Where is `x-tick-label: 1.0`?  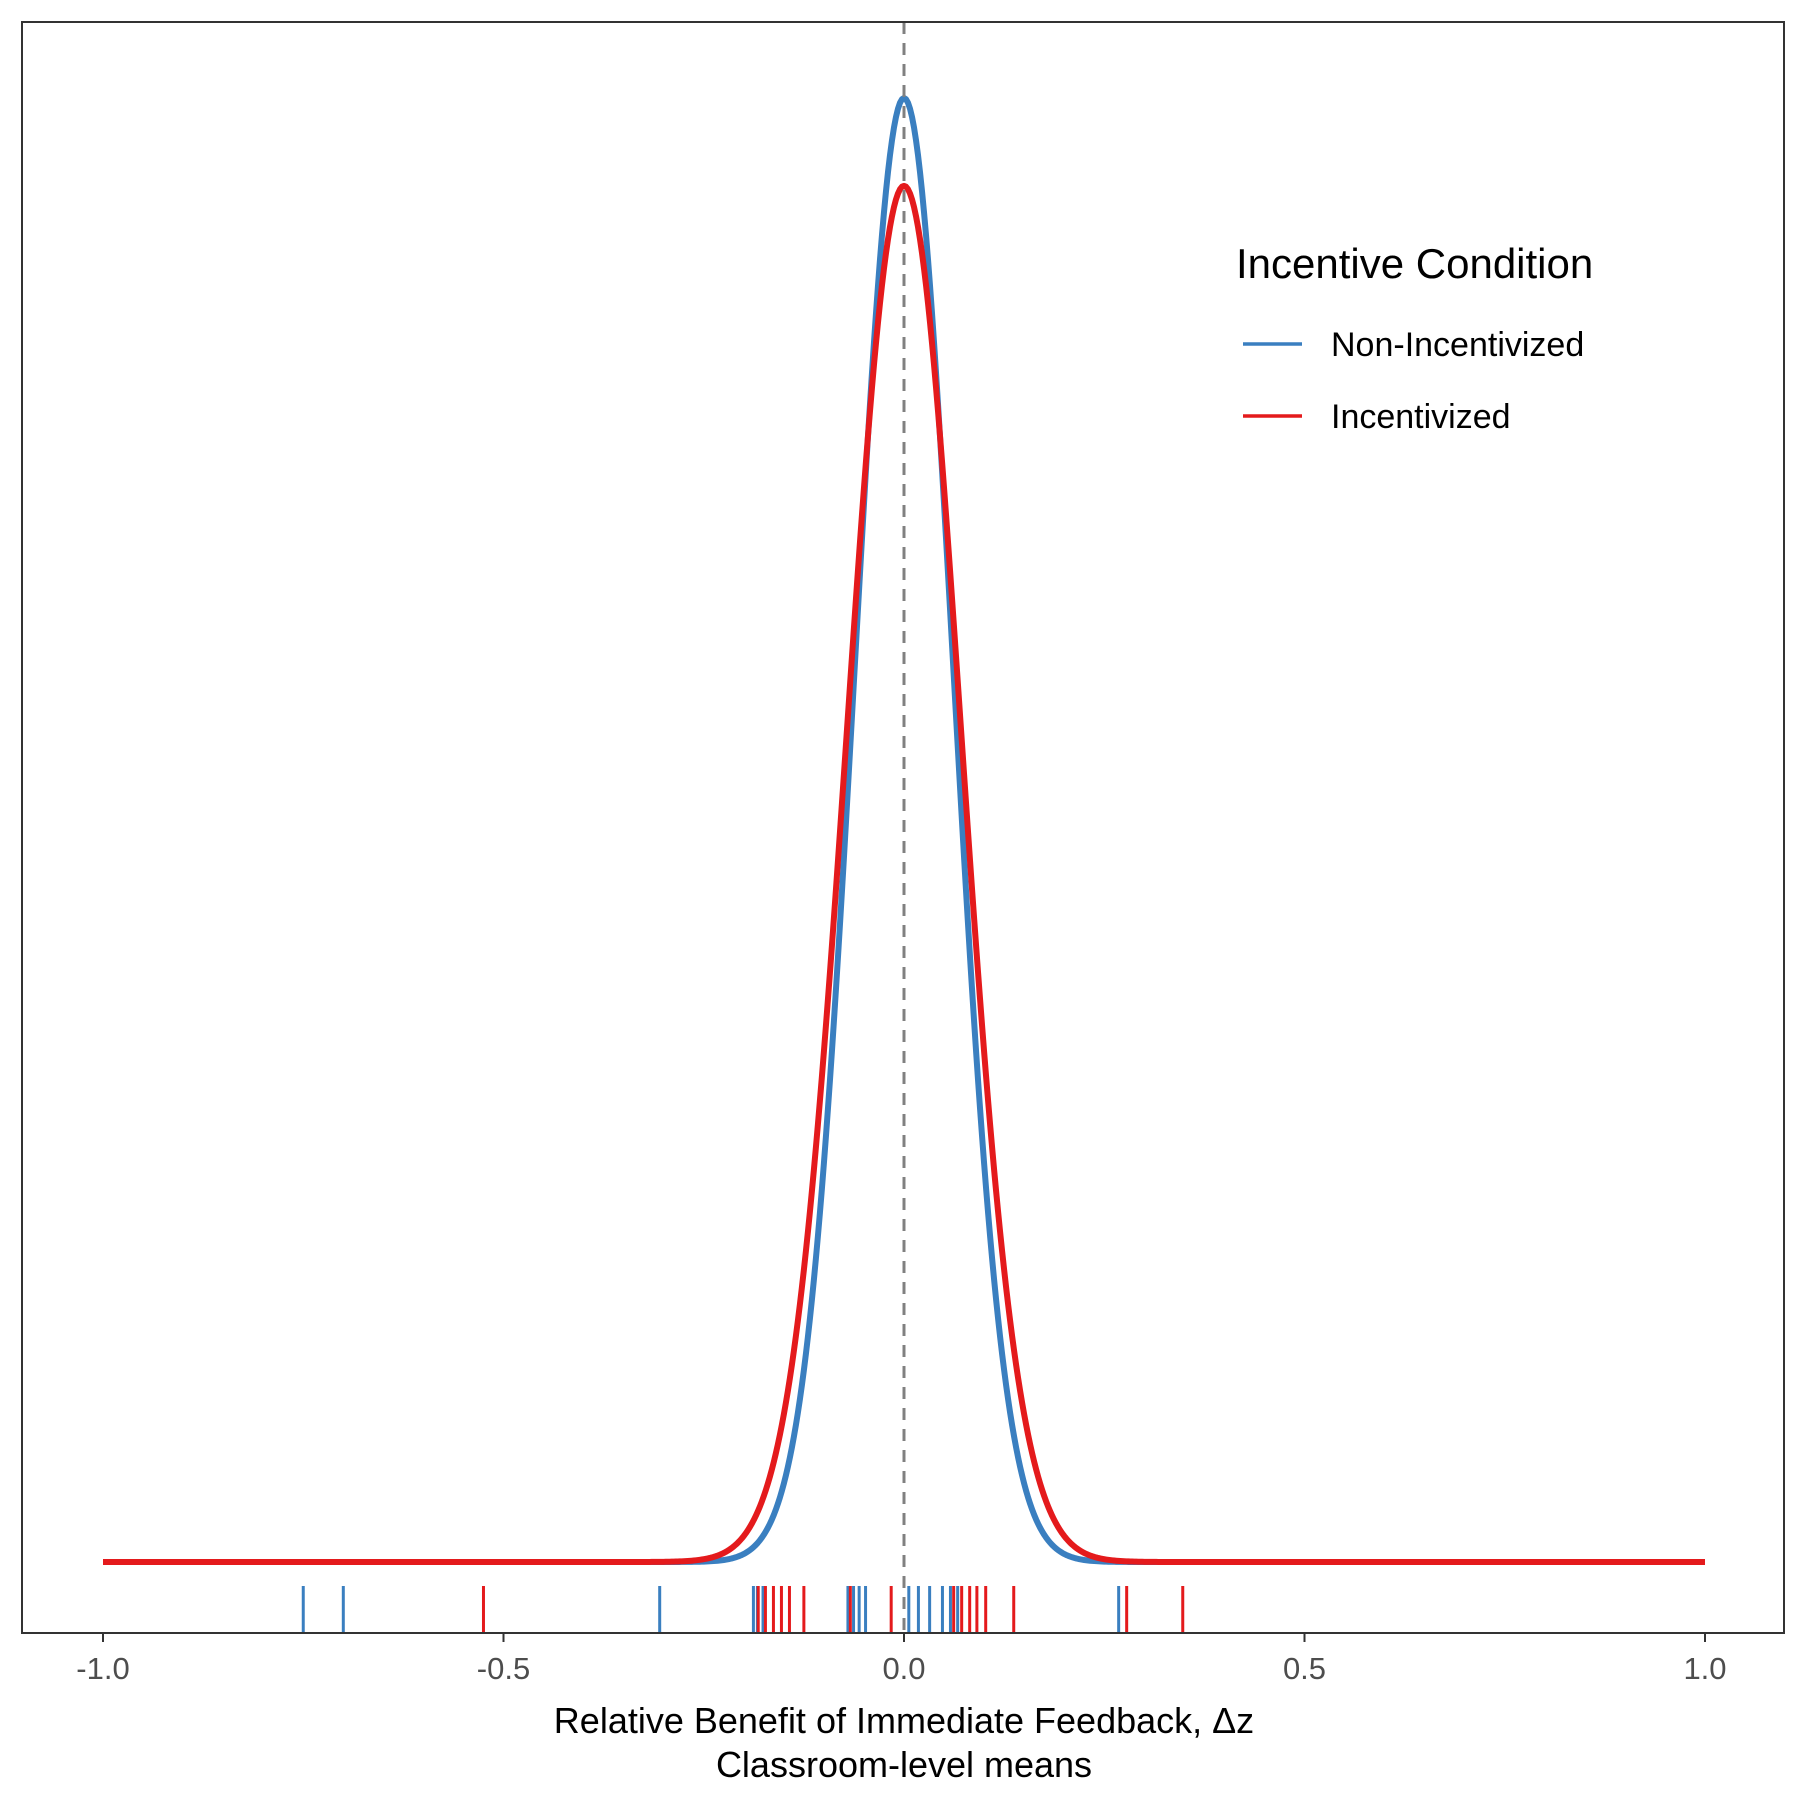 x-tick-label: 1.0 is located at coordinates (1704, 1668).